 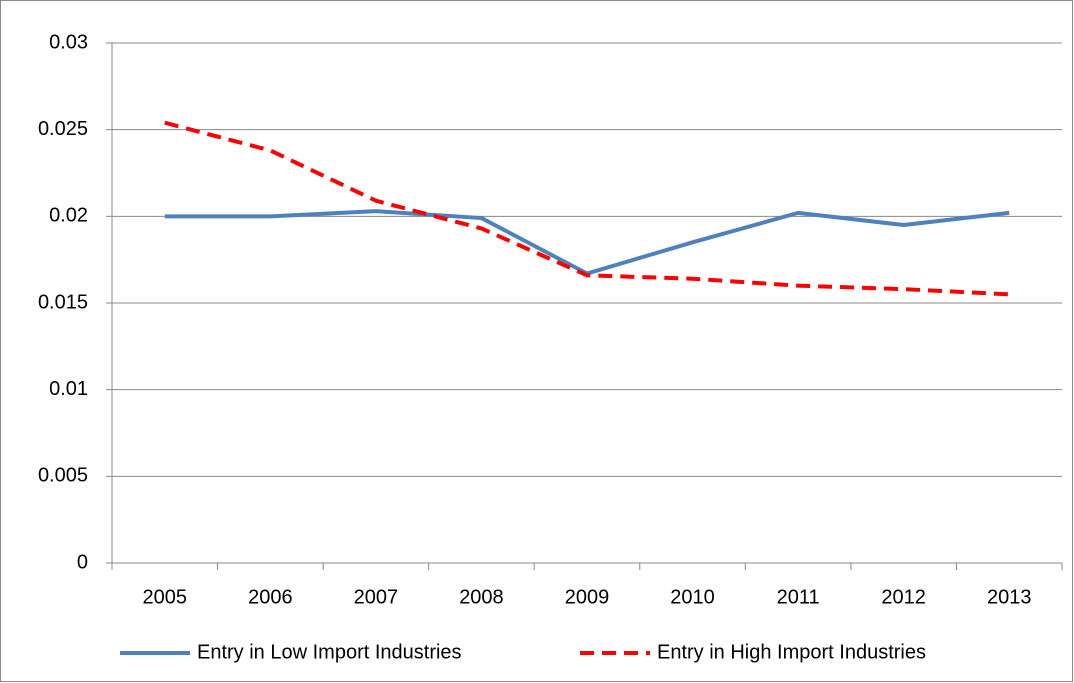 What do you see at coordinates (376, 597) in the screenshot?
I see `x-tick-label: 2007` at bounding box center [376, 597].